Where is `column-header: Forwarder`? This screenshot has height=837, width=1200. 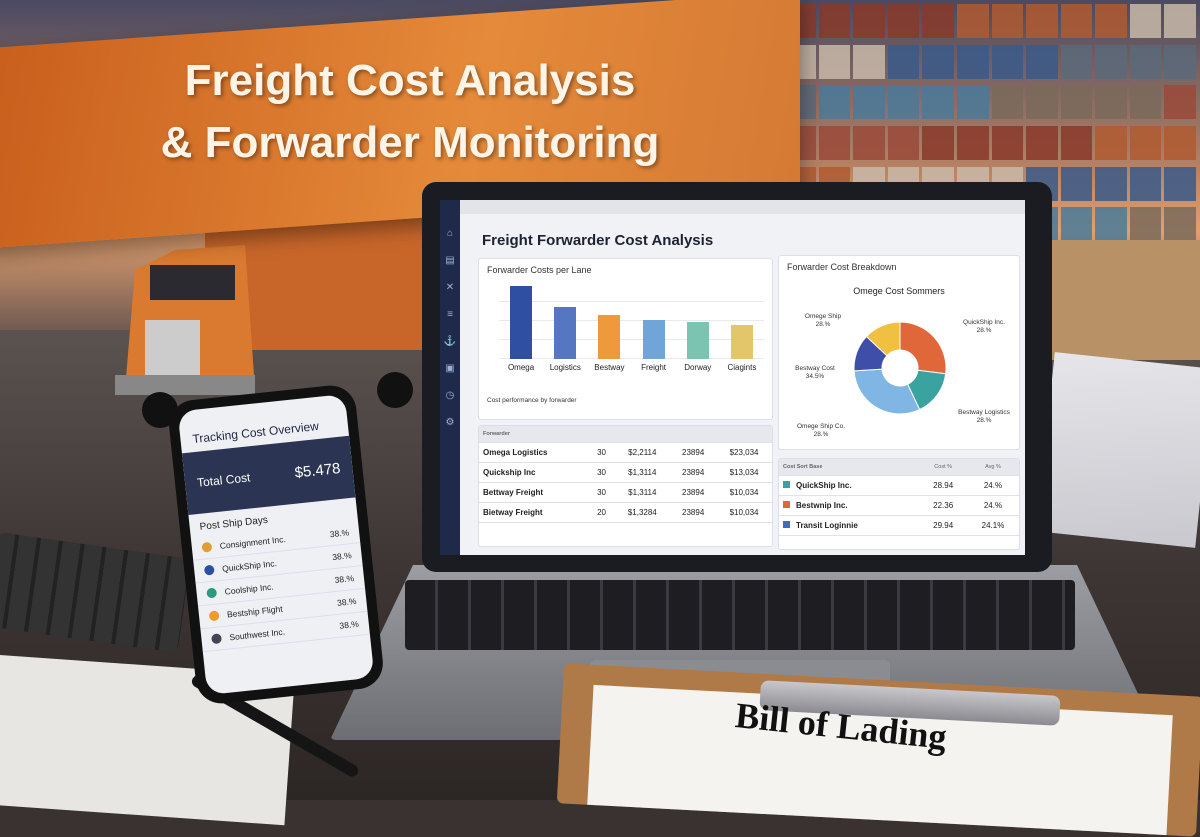 column-header: Forwarder is located at coordinates (534, 434).